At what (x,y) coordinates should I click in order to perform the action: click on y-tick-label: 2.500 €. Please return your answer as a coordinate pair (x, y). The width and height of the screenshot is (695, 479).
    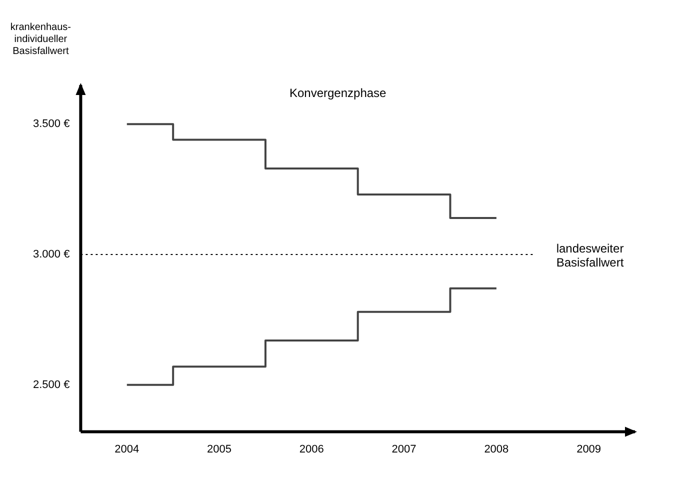
    Looking at the image, I should click on (51, 384).